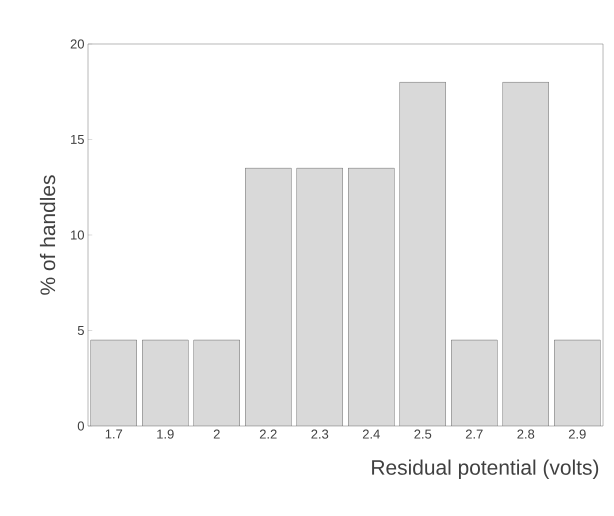  Describe the element at coordinates (77, 139) in the screenshot. I see `y-tick-label: 15` at that location.